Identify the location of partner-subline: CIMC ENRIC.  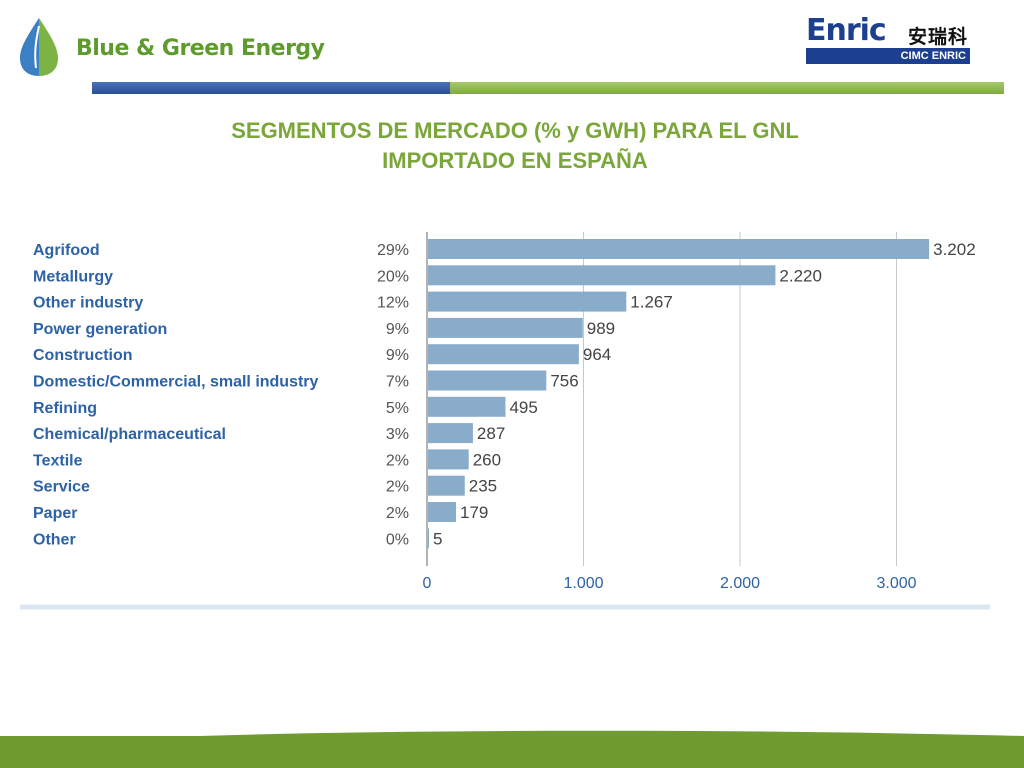
(933, 56).